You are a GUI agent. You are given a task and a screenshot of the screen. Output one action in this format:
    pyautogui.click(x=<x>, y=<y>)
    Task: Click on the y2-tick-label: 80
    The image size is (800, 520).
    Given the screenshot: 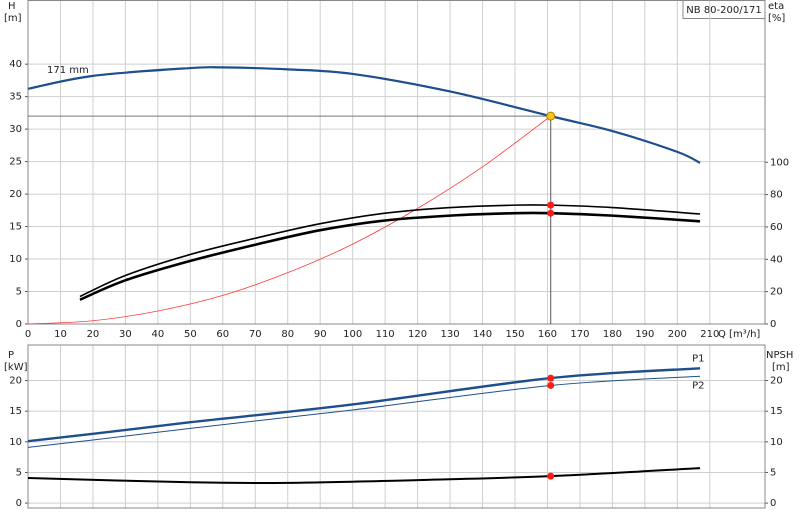 What is the action you would take?
    pyautogui.click(x=776, y=195)
    